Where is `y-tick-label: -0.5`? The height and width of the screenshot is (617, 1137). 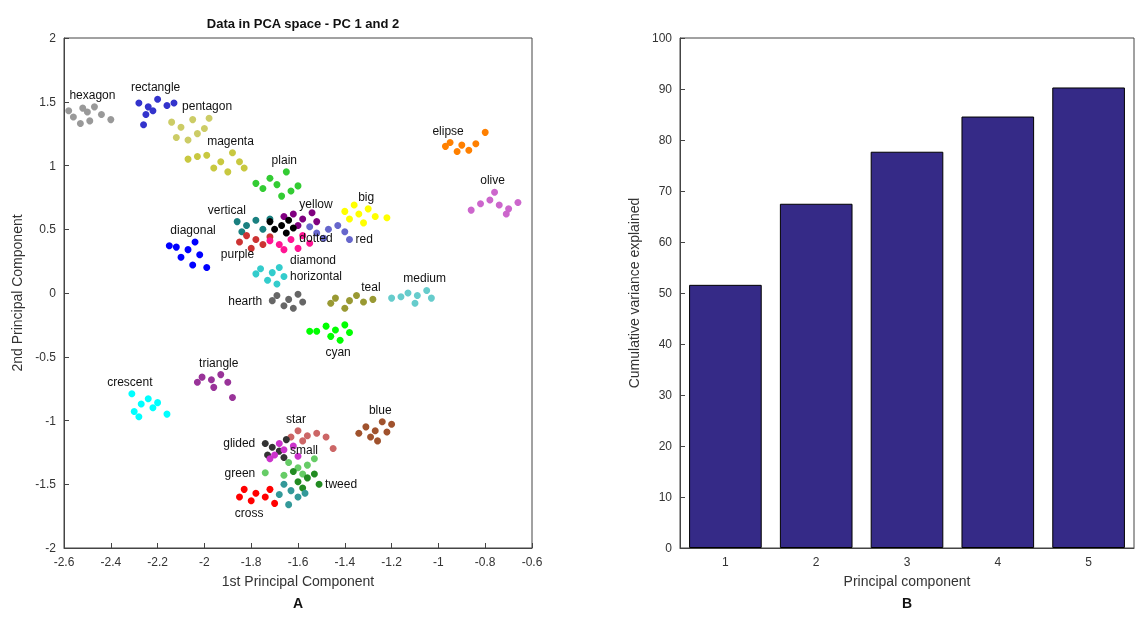
y-tick-label: -0.5 is located at coordinates (46, 356).